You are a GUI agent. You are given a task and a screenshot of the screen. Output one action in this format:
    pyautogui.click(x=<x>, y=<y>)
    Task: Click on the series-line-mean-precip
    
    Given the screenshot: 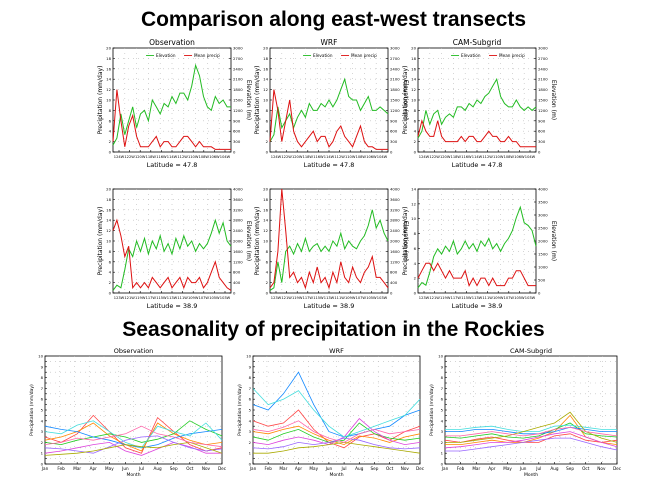 What is the action you would take?
    pyautogui.click(x=172, y=254)
    